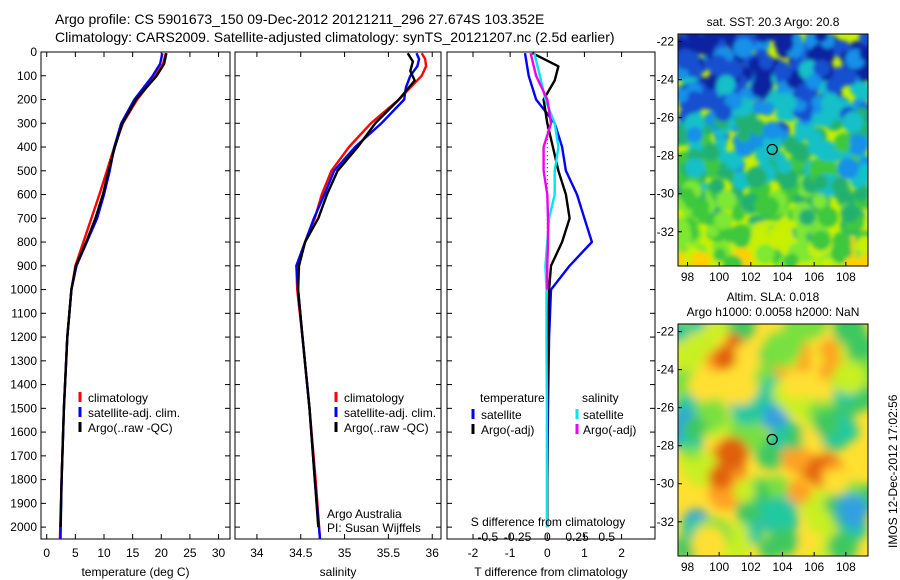 The image size is (900, 580). What do you see at coordinates (773, 297) in the screenshot?
I see `map-2-title: Altim. SLA: 0.018` at bounding box center [773, 297].